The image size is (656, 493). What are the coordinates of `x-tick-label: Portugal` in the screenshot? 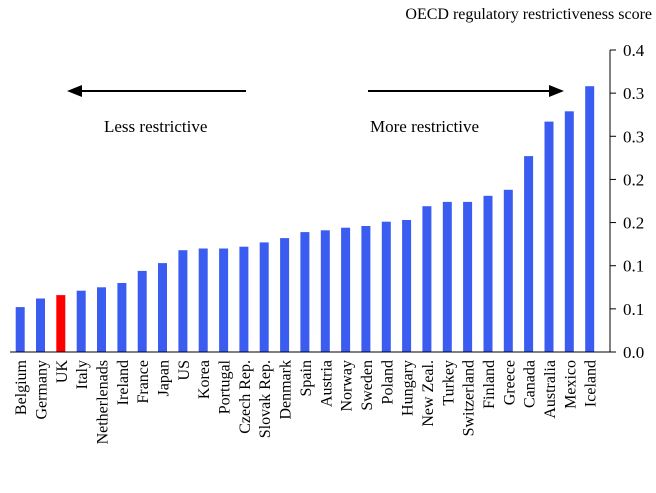 It's located at (225, 386).